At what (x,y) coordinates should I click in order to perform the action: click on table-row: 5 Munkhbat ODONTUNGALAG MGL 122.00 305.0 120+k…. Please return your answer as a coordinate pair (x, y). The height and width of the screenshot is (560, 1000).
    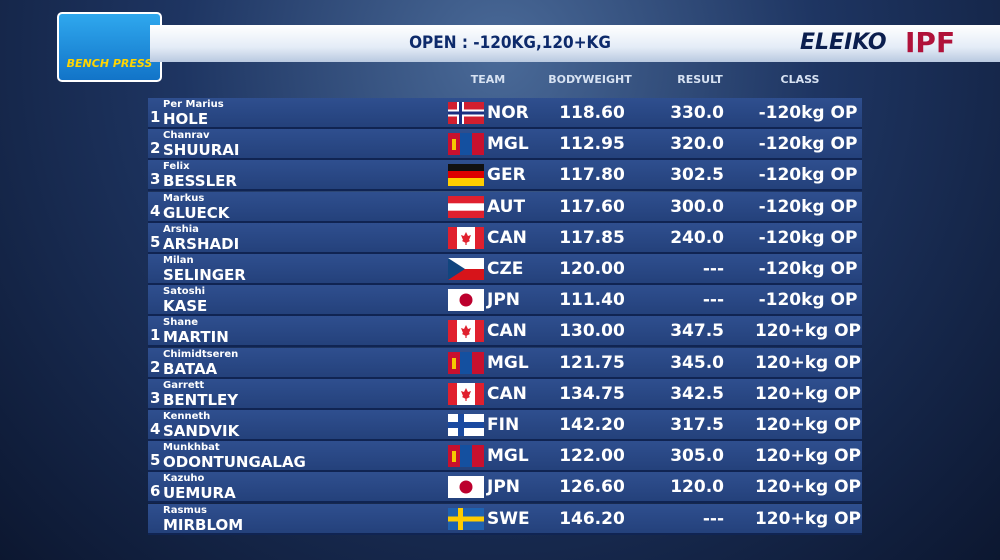
    Looking at the image, I should click on (505, 457).